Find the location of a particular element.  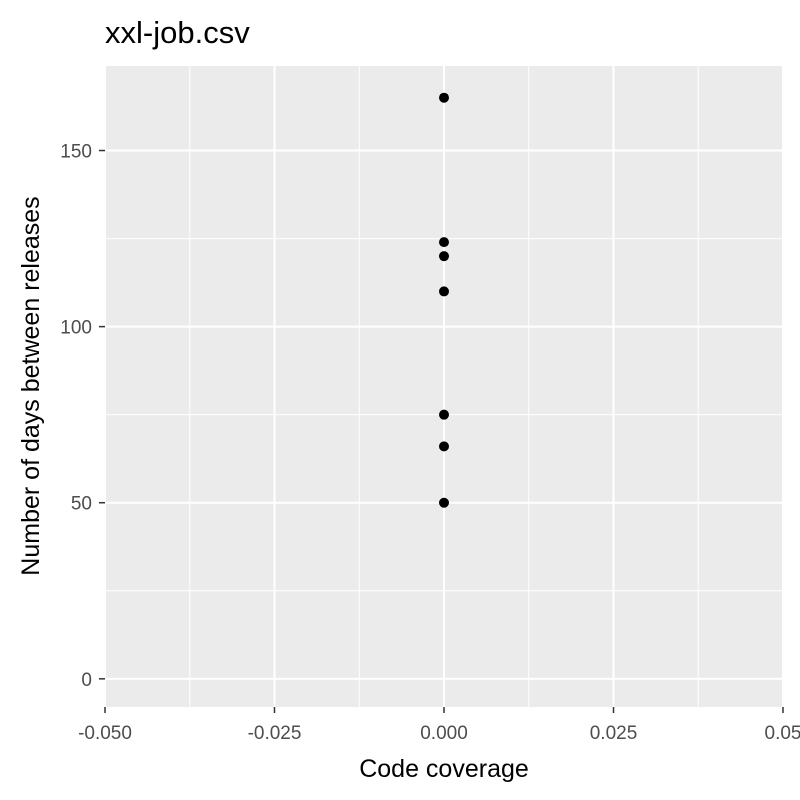

chart-title: xxl-job.csv is located at coordinates (177, 32).